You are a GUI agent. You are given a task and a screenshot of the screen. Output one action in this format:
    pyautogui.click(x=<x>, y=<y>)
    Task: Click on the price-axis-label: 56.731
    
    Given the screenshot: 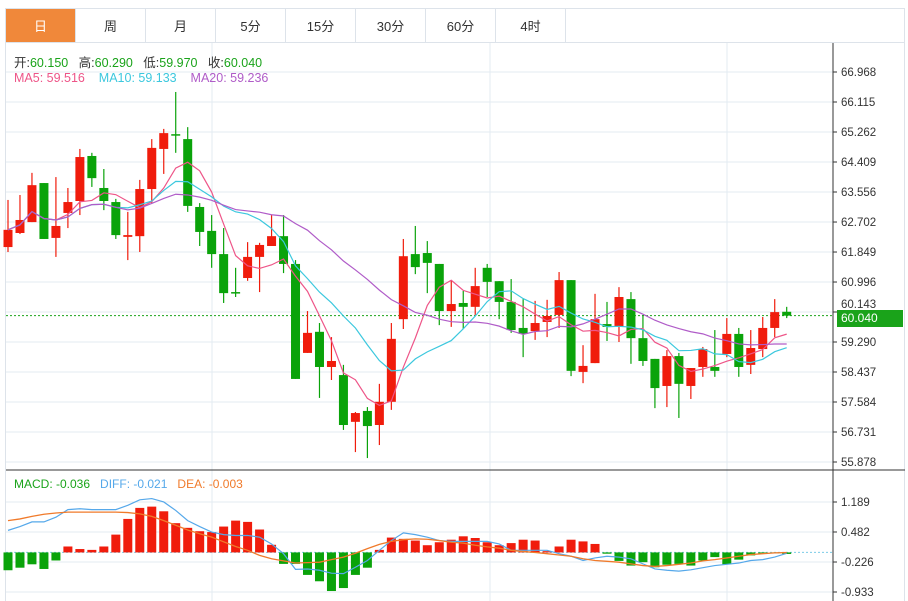 What is the action you would take?
    pyautogui.click(x=858, y=433)
    